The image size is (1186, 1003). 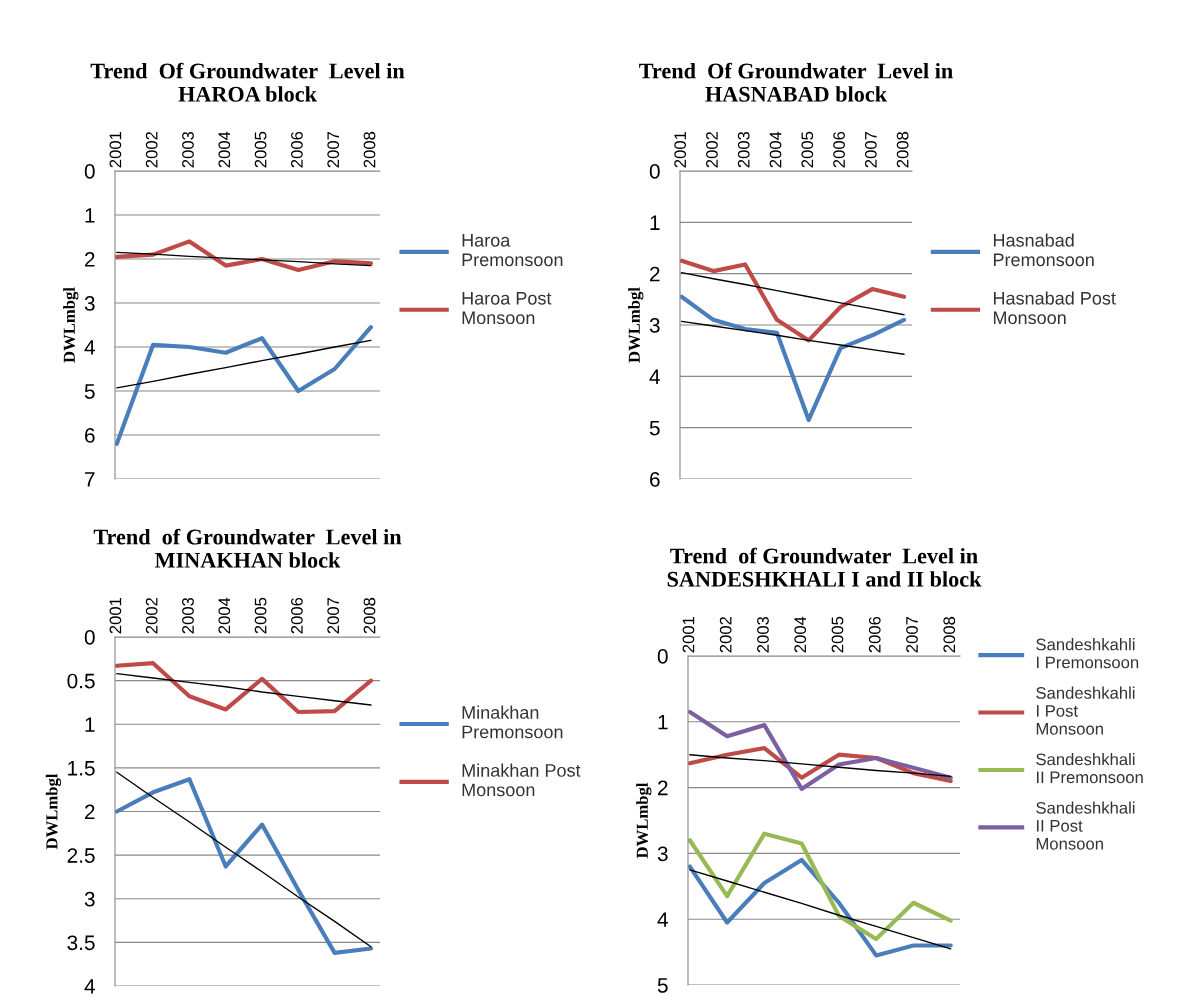 What do you see at coordinates (81, 855) in the screenshot?
I see `y-tick-label: 2.5` at bounding box center [81, 855].